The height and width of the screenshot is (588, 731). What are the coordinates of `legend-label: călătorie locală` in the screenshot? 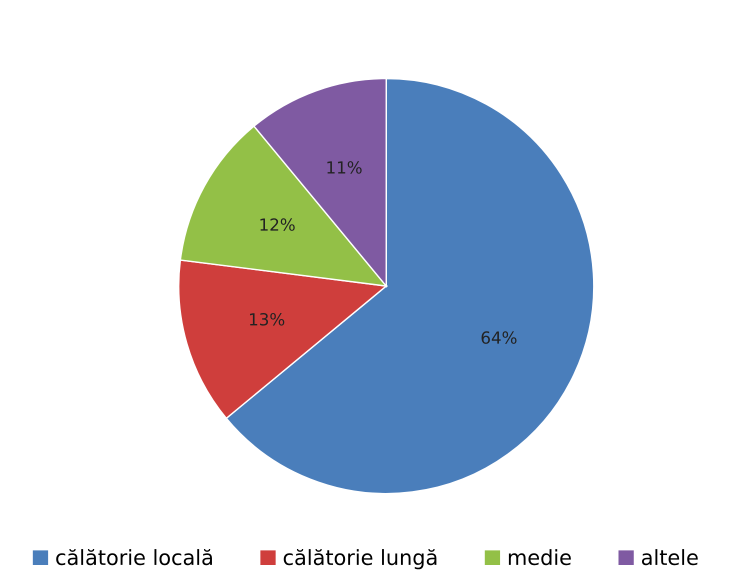 It's located at (134, 557).